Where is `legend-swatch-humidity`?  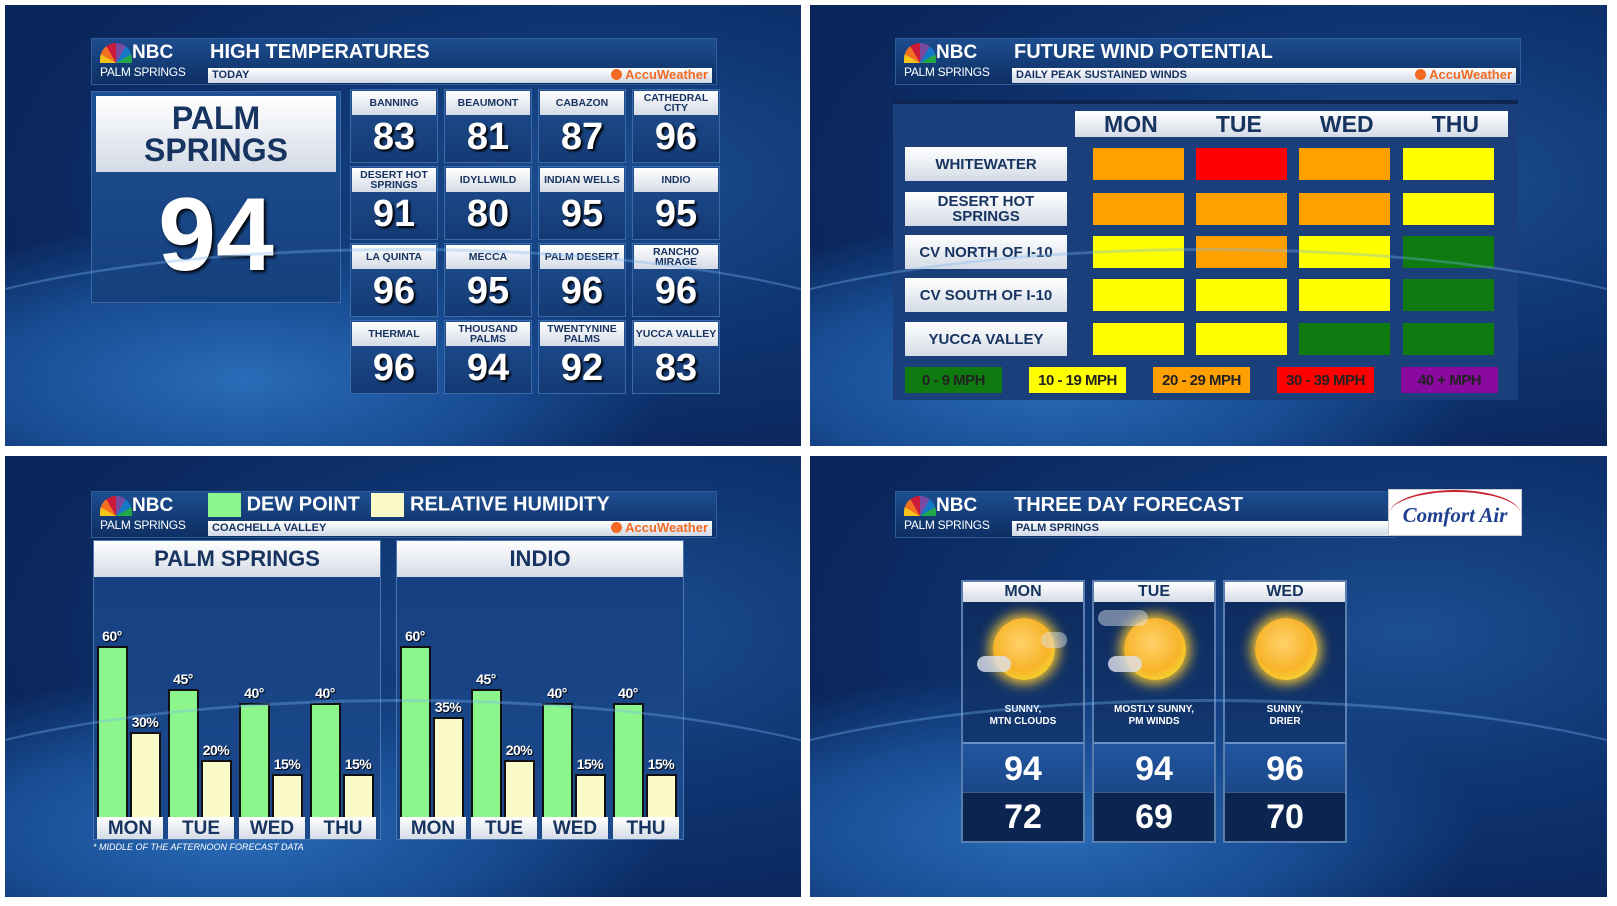 legend-swatch-humidity is located at coordinates (388, 505).